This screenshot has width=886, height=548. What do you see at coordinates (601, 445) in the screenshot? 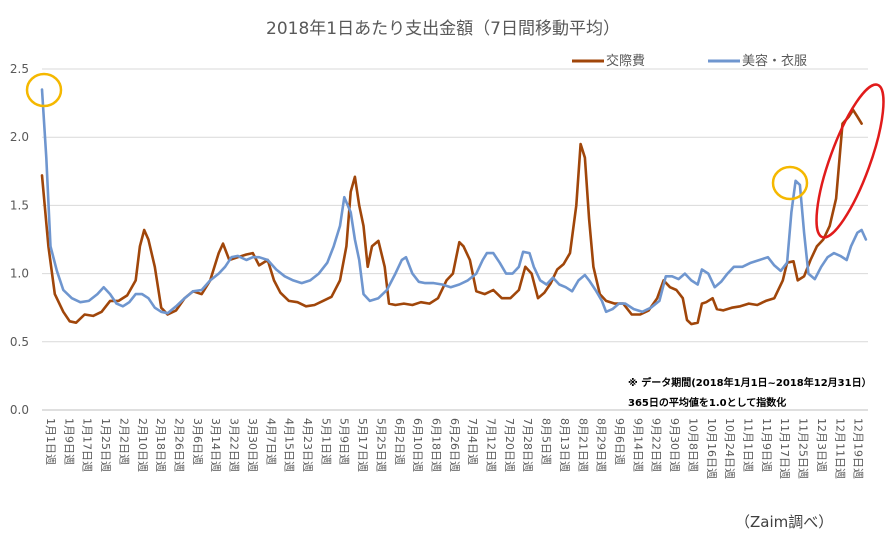
I see `x-tick-label: 8月29日週` at bounding box center [601, 445].